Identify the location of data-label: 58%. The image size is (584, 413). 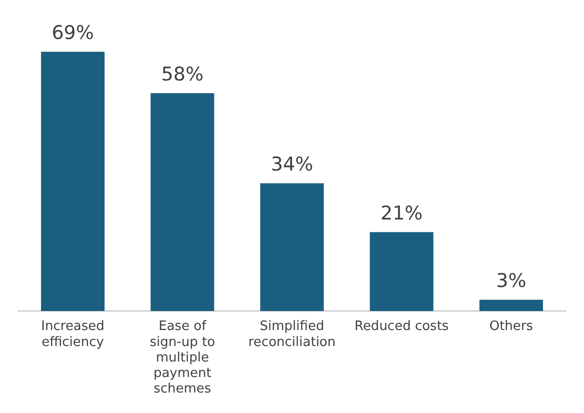
(182, 75).